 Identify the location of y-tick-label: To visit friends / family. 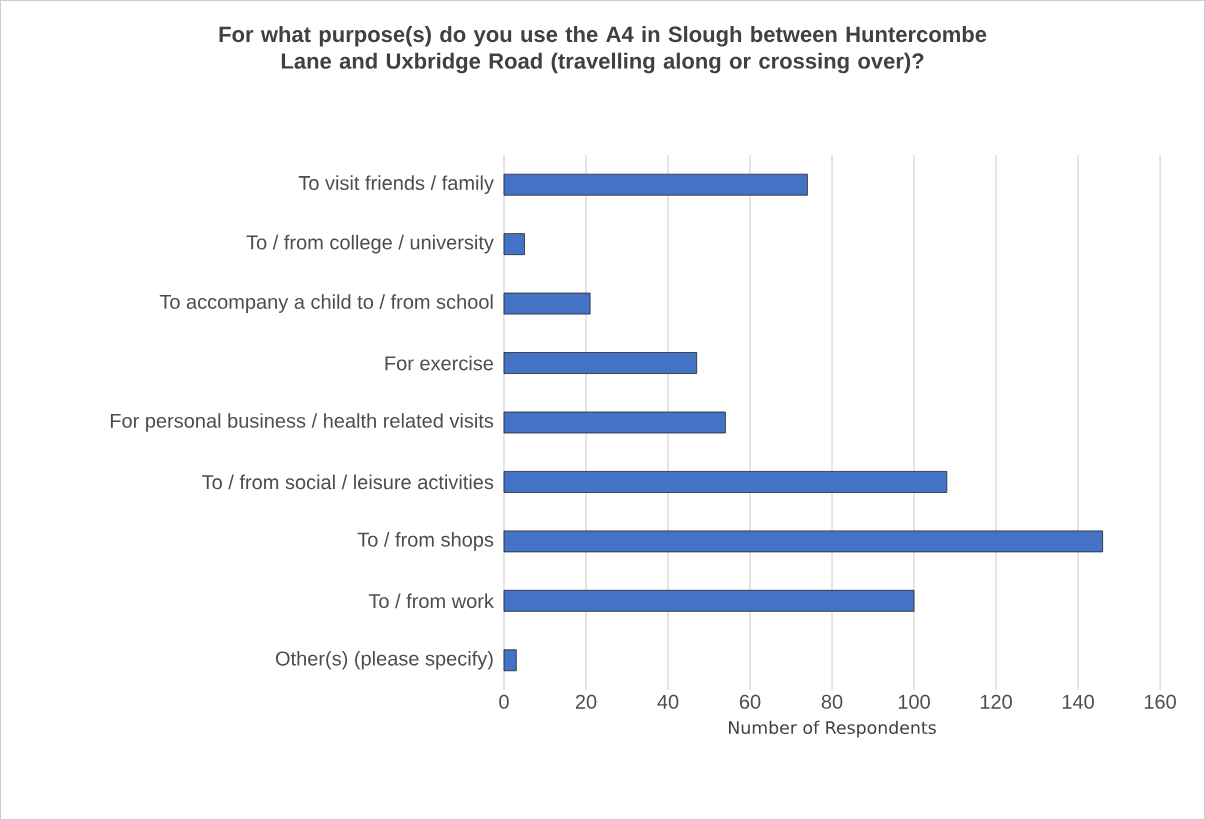
(396, 185).